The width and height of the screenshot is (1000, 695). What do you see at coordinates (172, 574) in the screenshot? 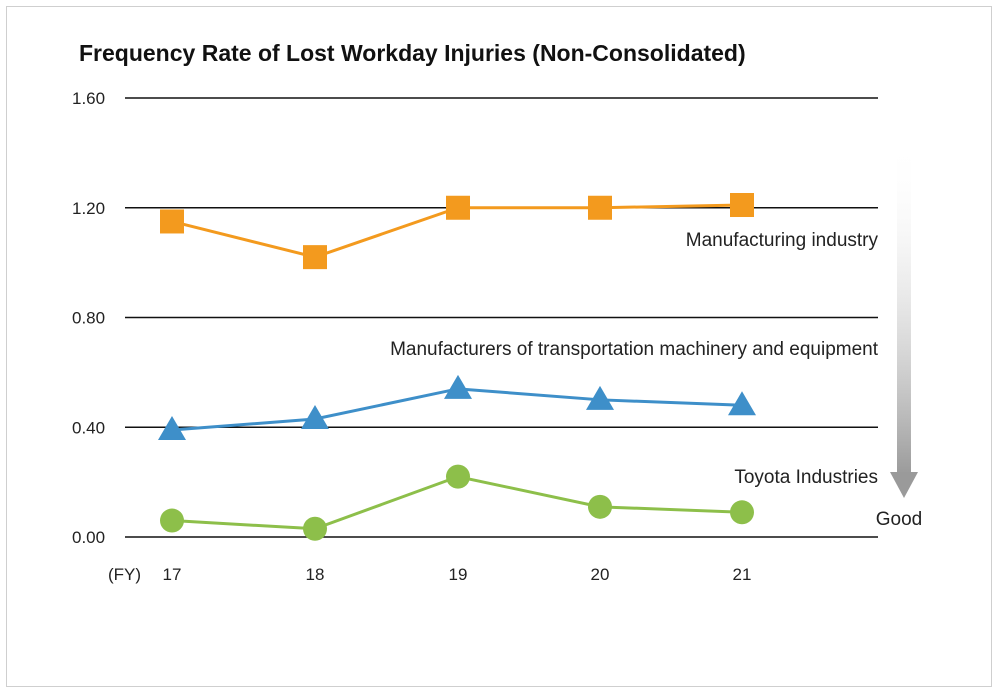
I see `x-tick-label: 17` at bounding box center [172, 574].